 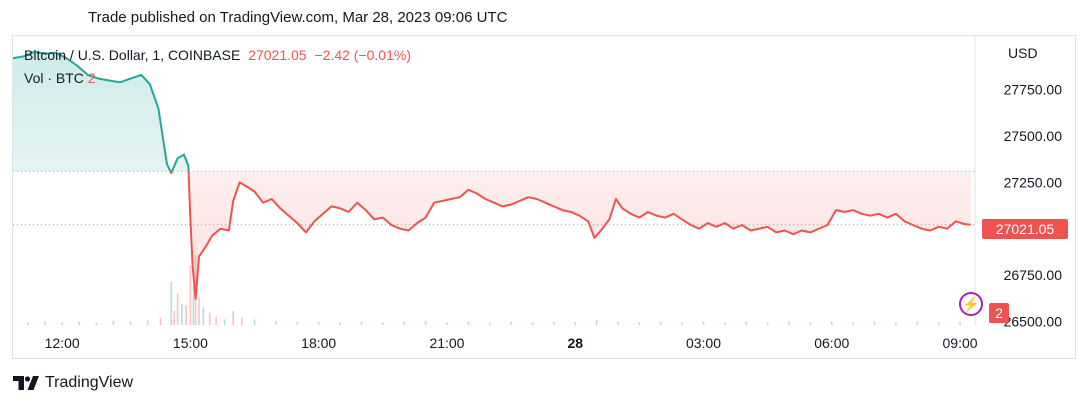 I want to click on x-tick-label: 18:00, so click(x=318, y=343).